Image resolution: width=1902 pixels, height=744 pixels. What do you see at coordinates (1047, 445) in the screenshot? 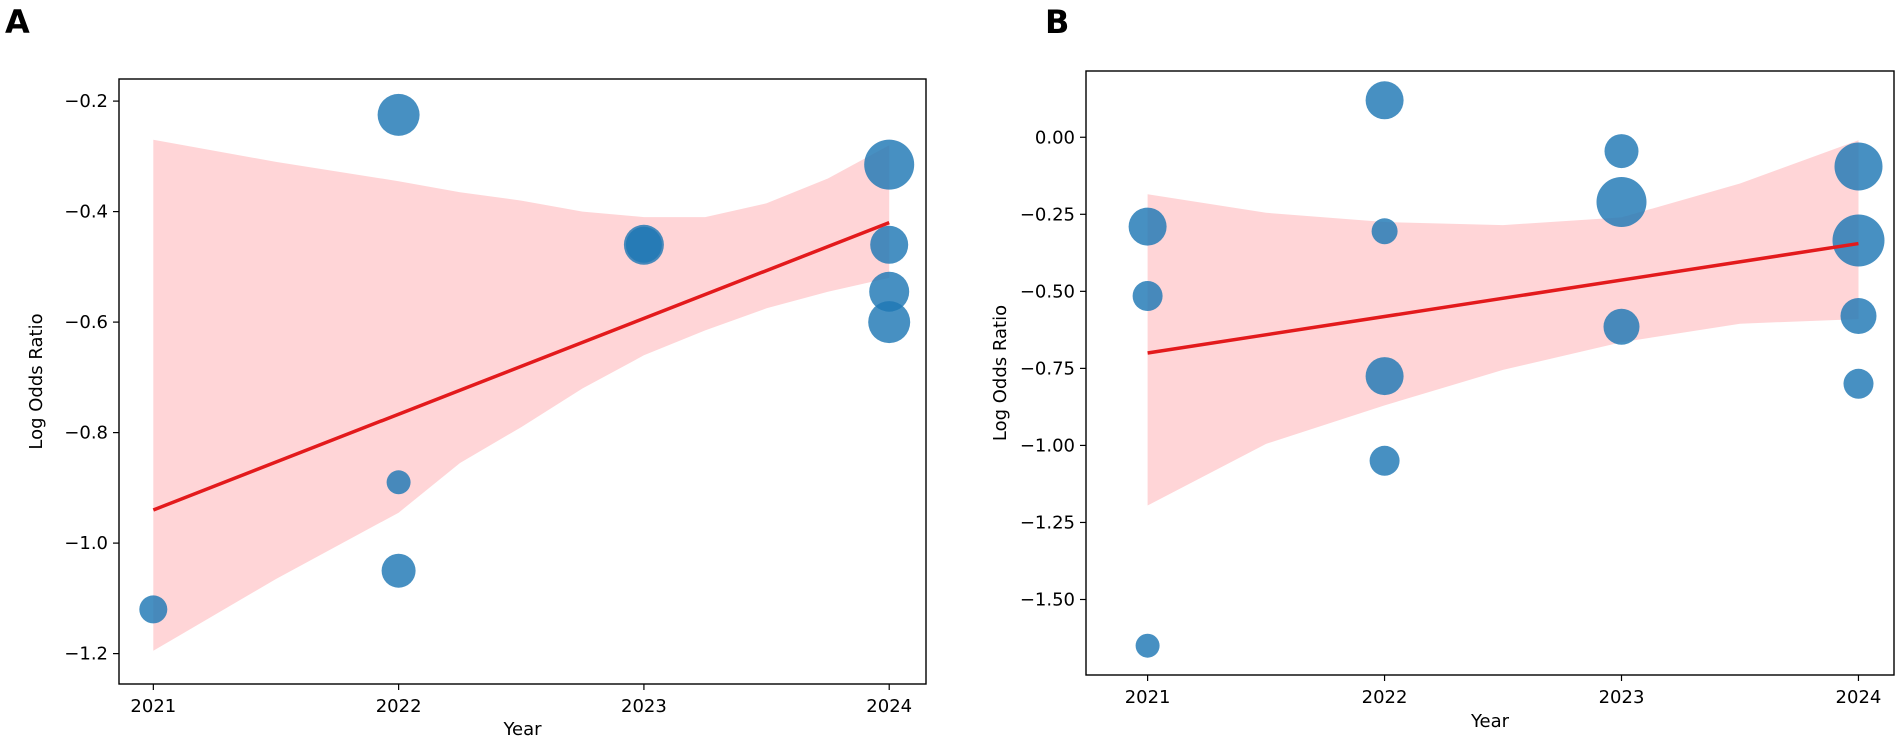
I see `y-tick-label: −1.00` at bounding box center [1047, 445].